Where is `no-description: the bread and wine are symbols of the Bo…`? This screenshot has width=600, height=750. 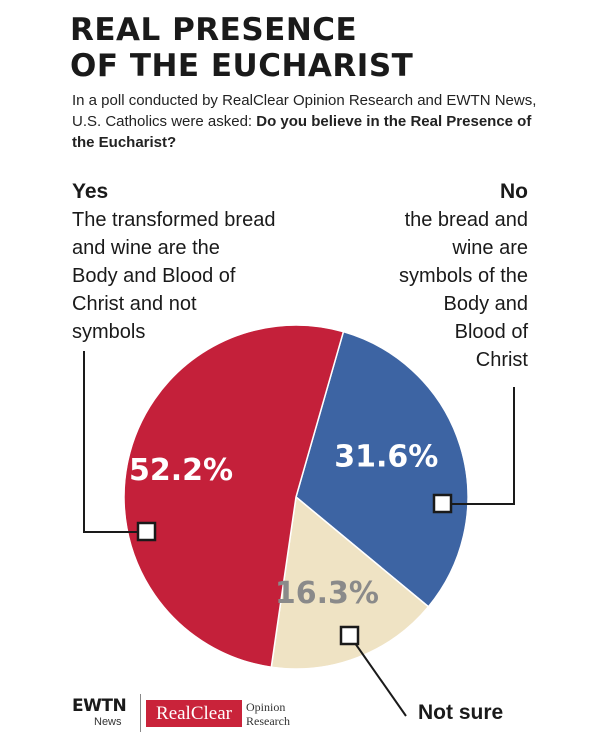
no-description: the bread and wine are symbols of the Bo… is located at coordinates (463, 290).